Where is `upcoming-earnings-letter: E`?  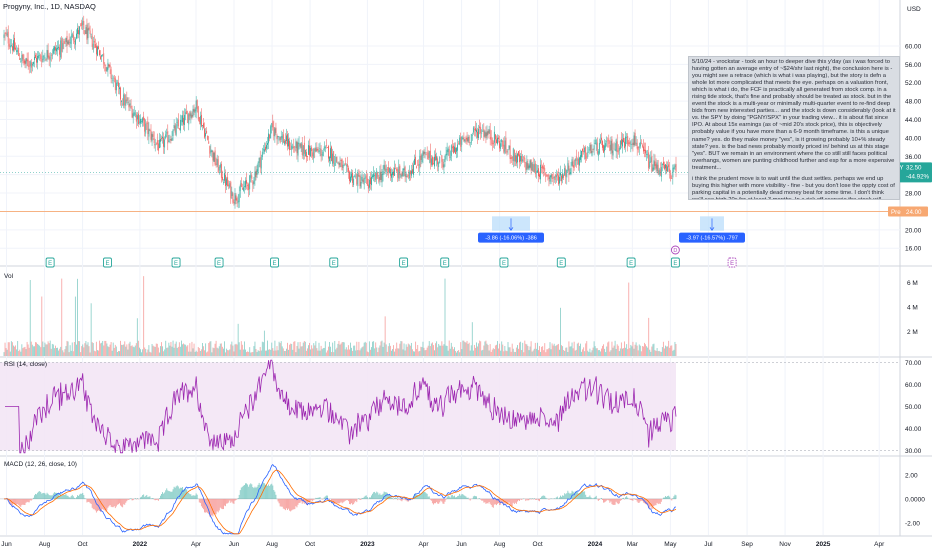 upcoming-earnings-letter: E is located at coordinates (732, 264).